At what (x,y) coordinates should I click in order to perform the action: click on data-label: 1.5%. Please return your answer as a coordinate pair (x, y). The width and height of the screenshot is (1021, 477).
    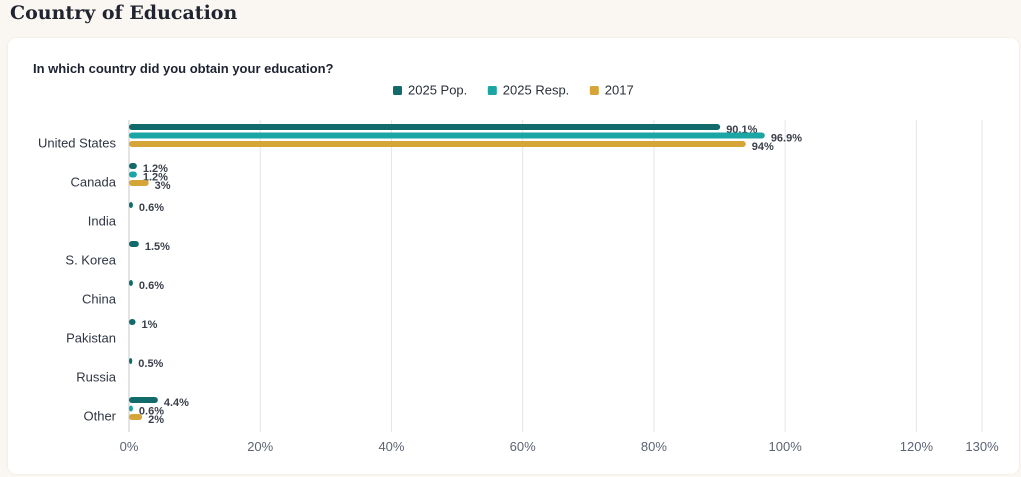
    Looking at the image, I should click on (157, 247).